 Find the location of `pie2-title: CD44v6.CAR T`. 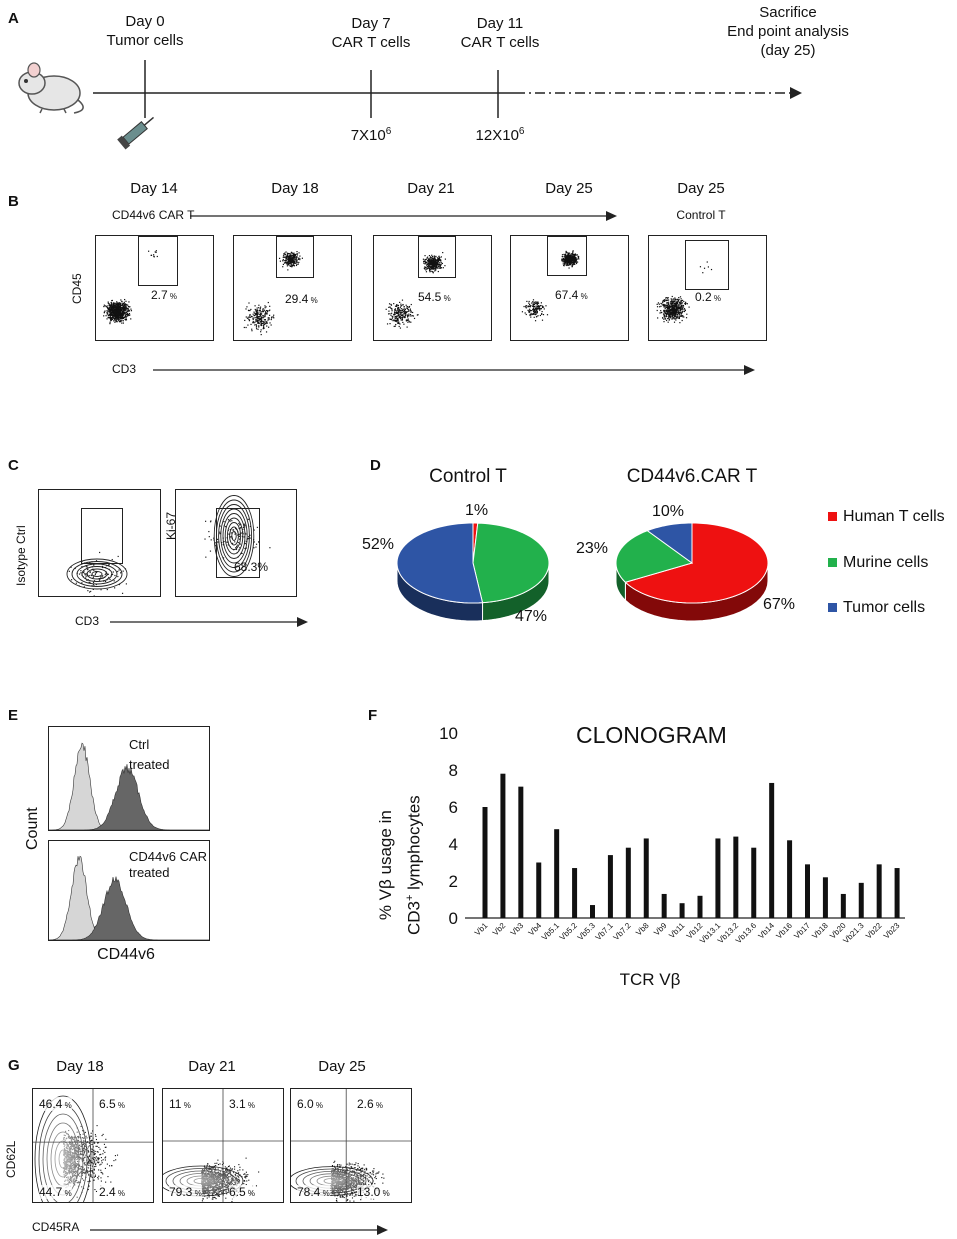

pie2-title: CD44v6.CAR T is located at coordinates (692, 476).